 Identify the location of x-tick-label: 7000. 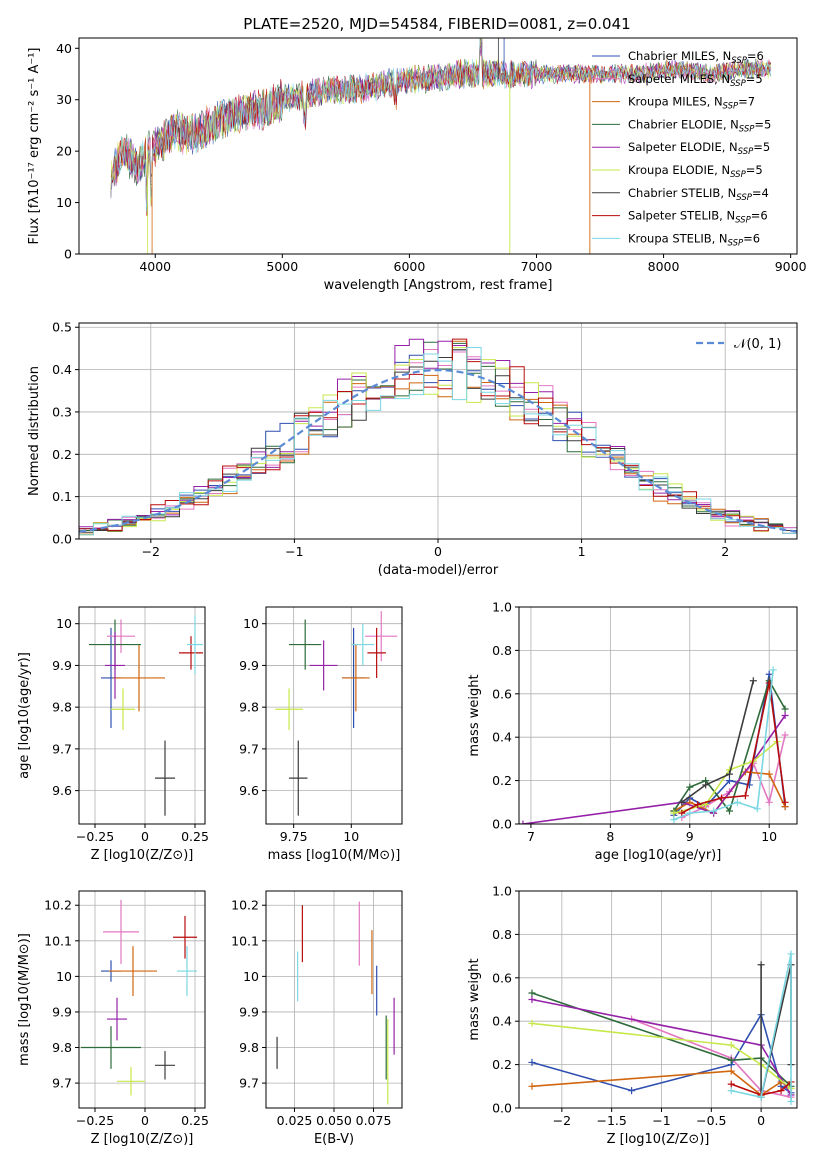
(537, 266).